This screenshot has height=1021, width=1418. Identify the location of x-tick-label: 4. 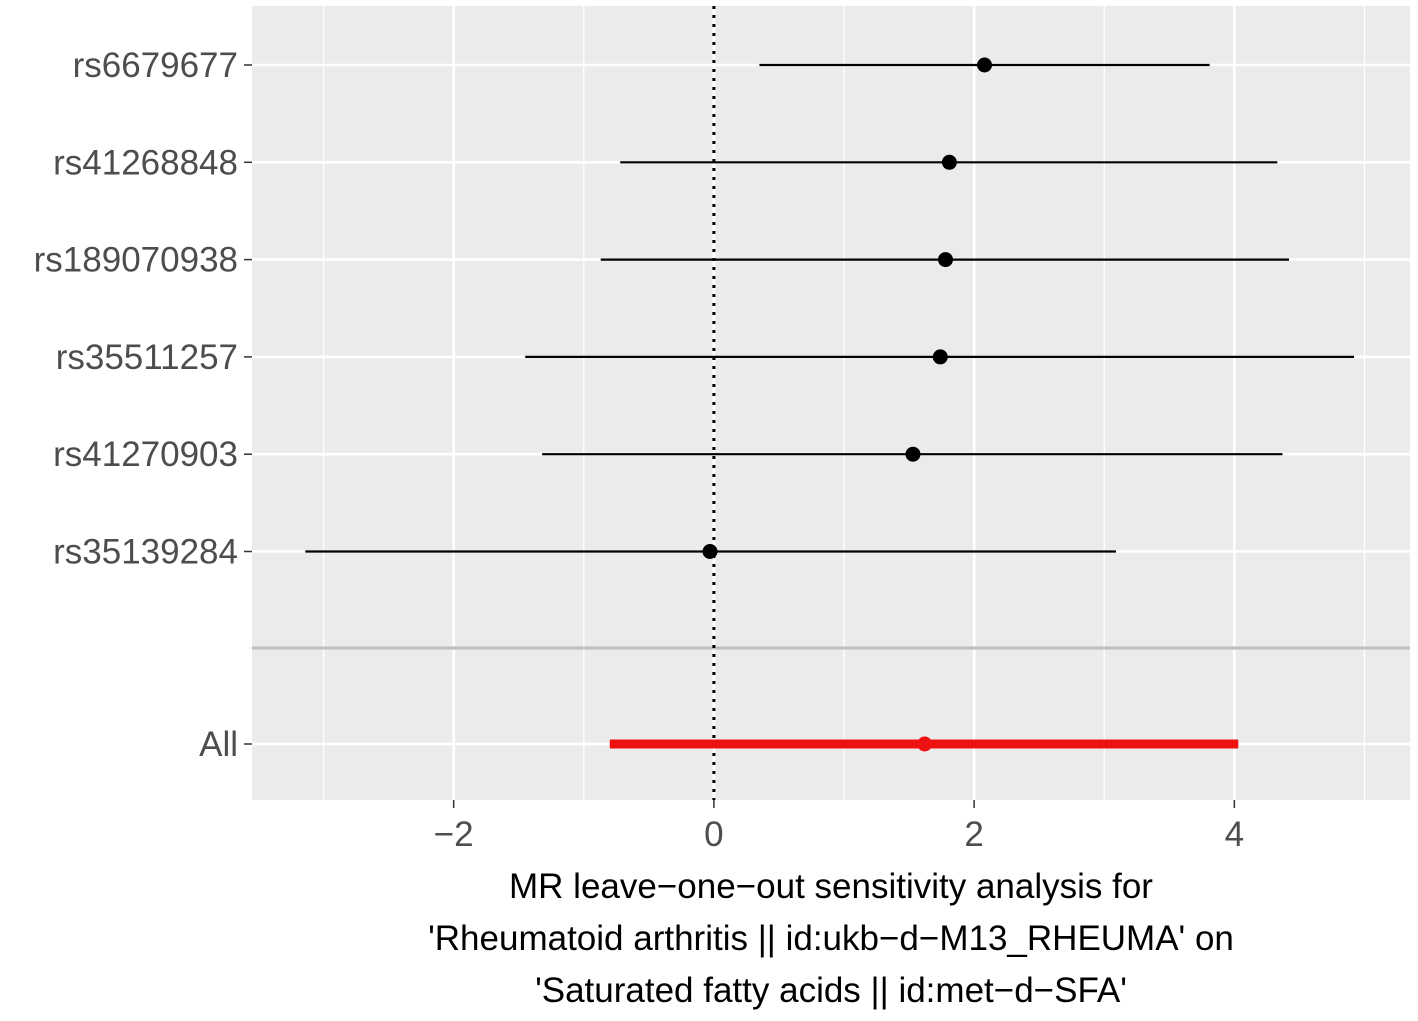
(1234, 834).